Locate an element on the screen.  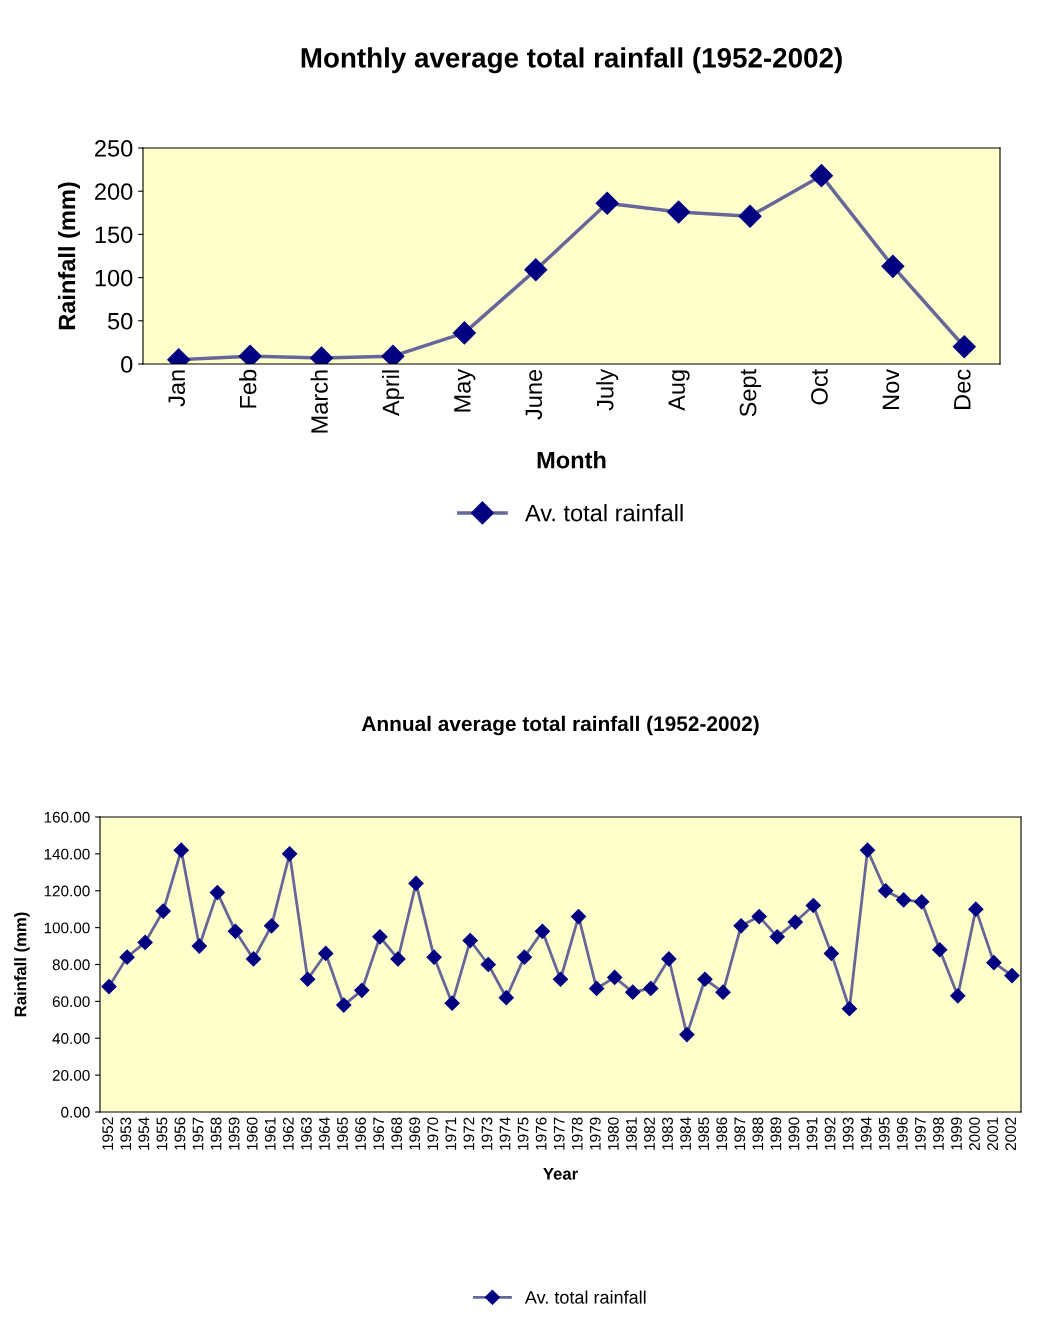
x-tick-label: Jan is located at coordinates (177, 388).